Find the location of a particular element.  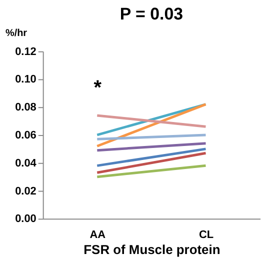

y-tick-label: 0.04 is located at coordinates (26, 163).